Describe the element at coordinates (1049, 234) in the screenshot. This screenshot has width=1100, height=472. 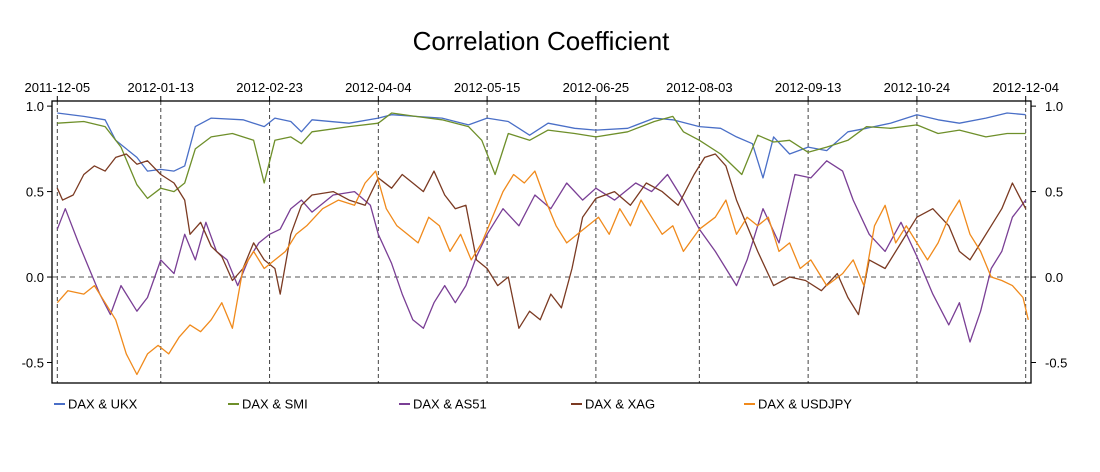
I see `y-axis-right-ticks: 1.0 0.5 0.0 -0.5` at that location.